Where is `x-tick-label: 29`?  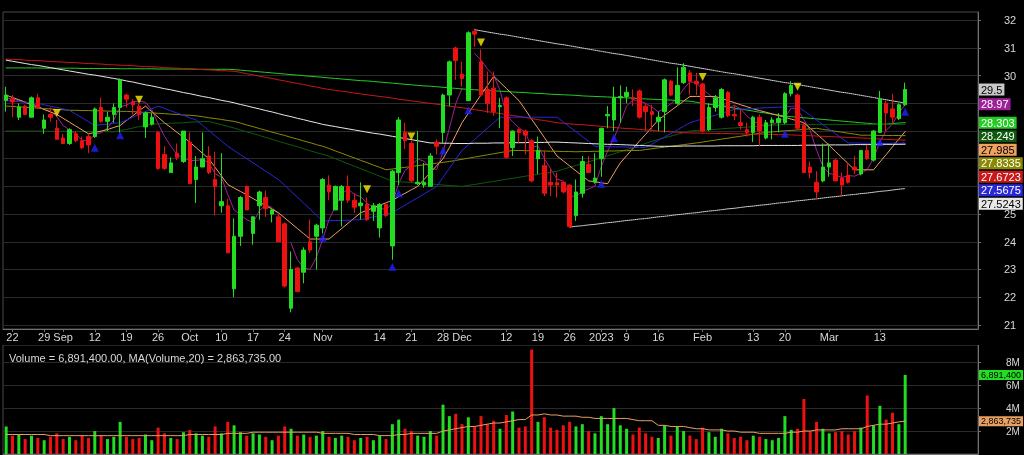
x-tick-label: 29 is located at coordinates (44, 336).